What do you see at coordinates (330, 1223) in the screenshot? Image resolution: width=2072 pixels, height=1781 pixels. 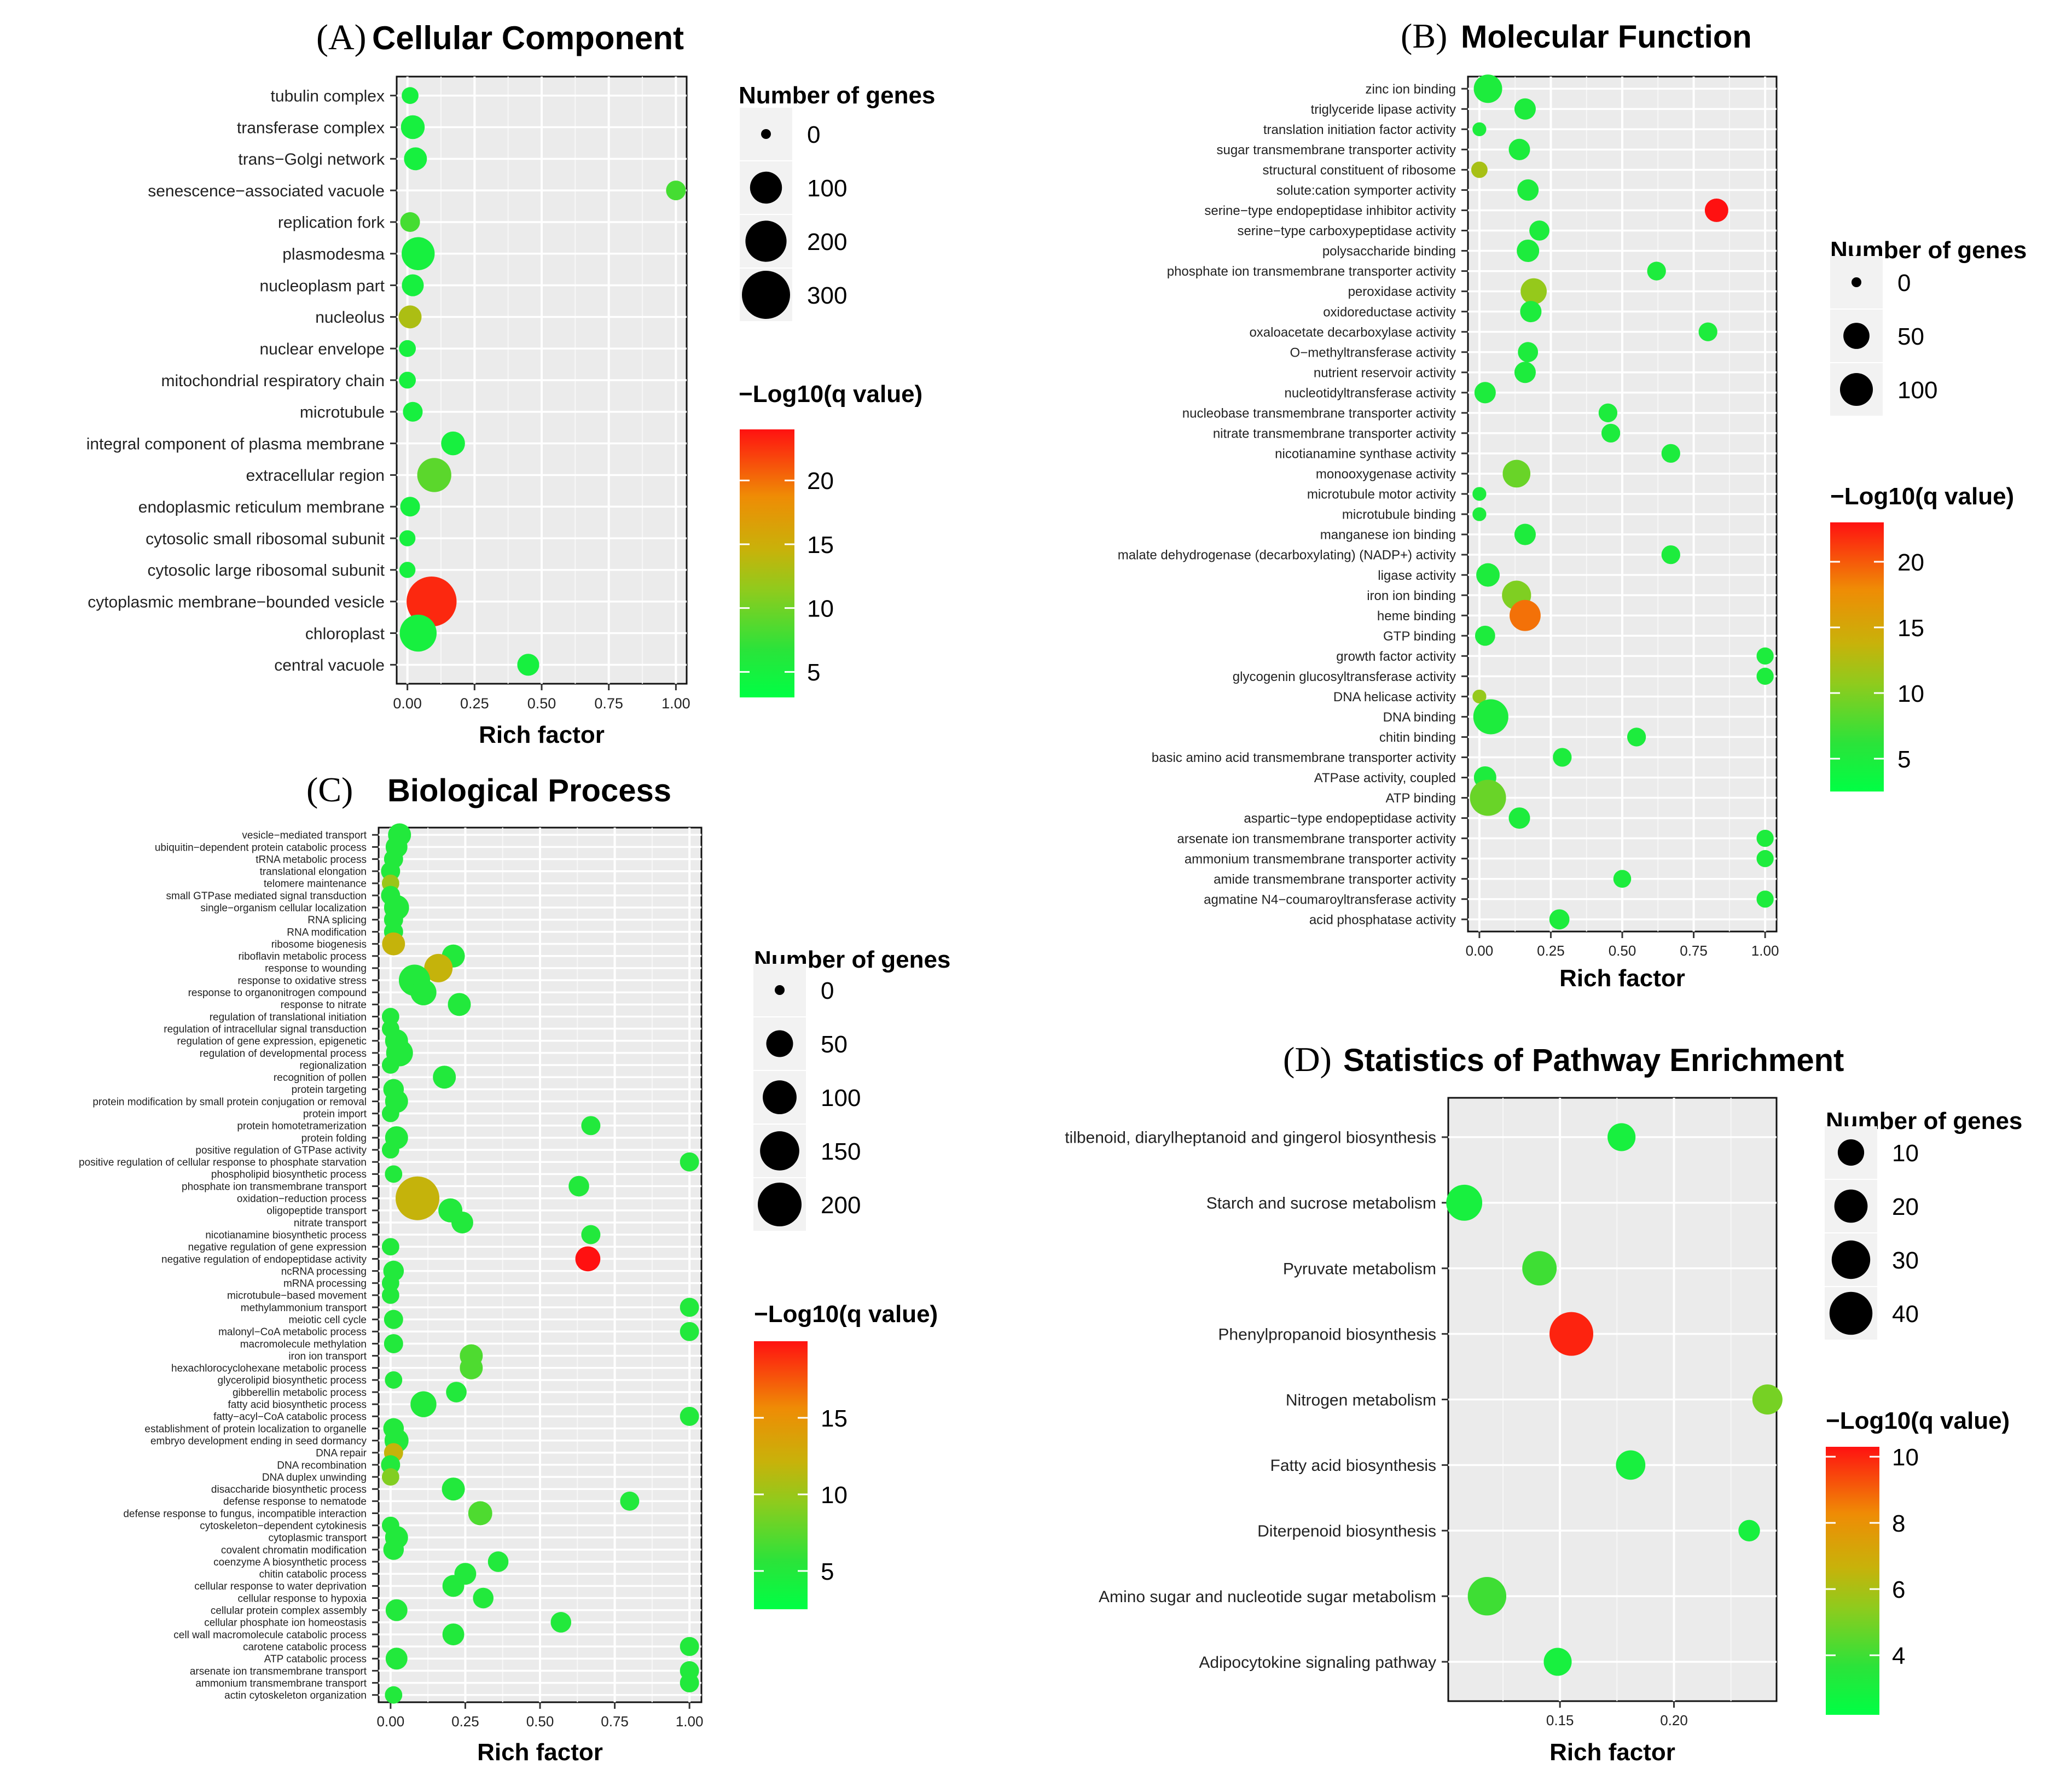 I see `category-label: nitrate transport` at bounding box center [330, 1223].